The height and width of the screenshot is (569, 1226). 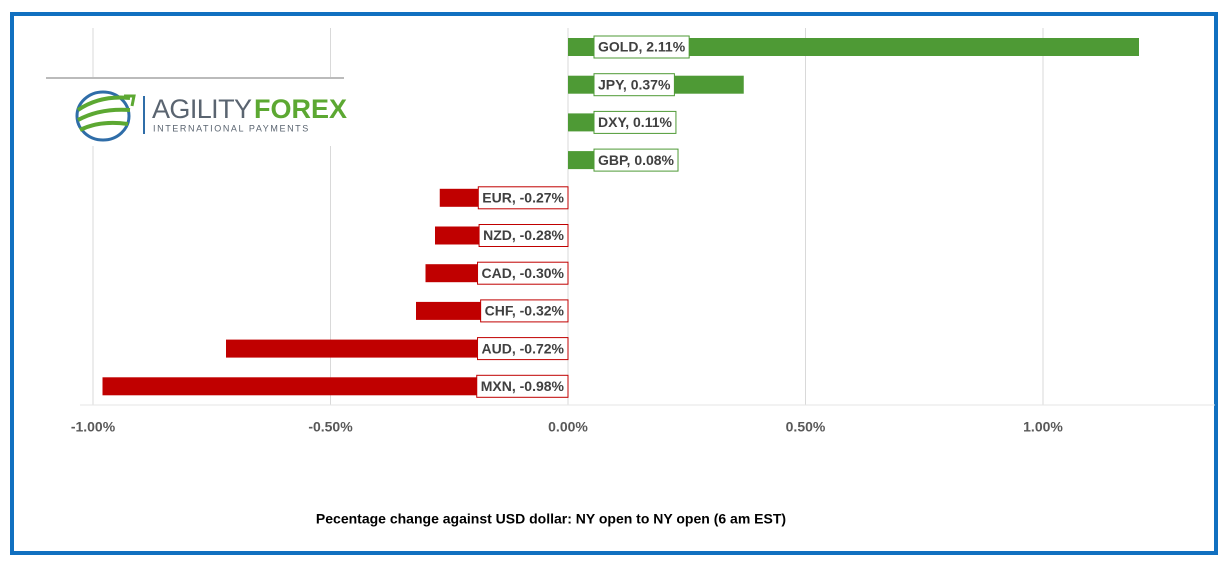 I want to click on value-label: EUR, -0.27%, so click(x=523, y=198).